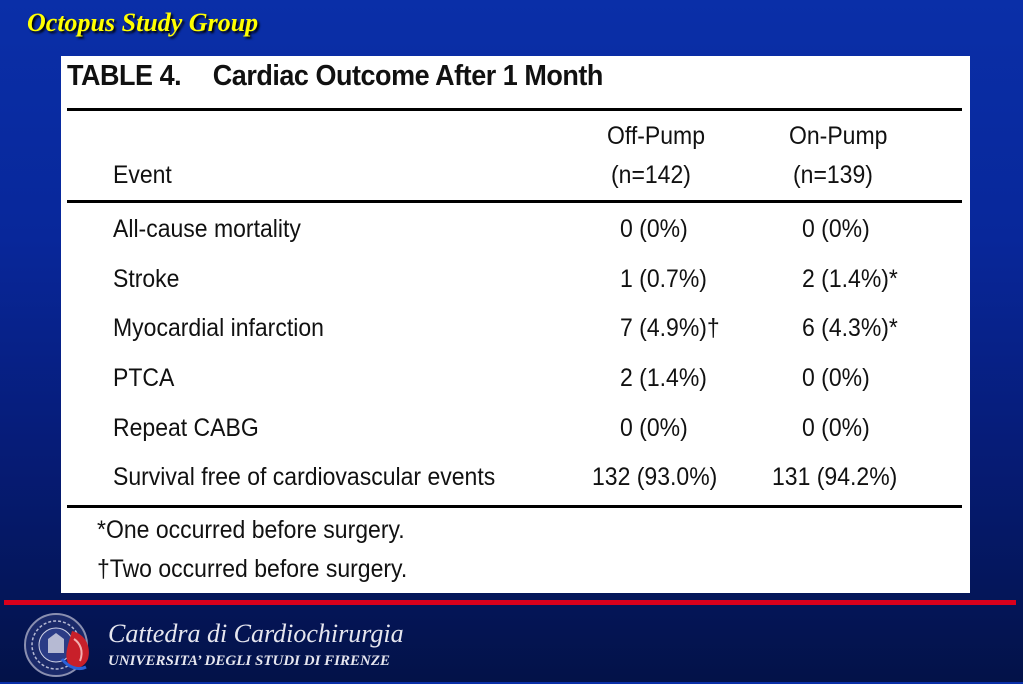  I want to click on row-event: Survival free of cardiovascular events, so click(304, 477).